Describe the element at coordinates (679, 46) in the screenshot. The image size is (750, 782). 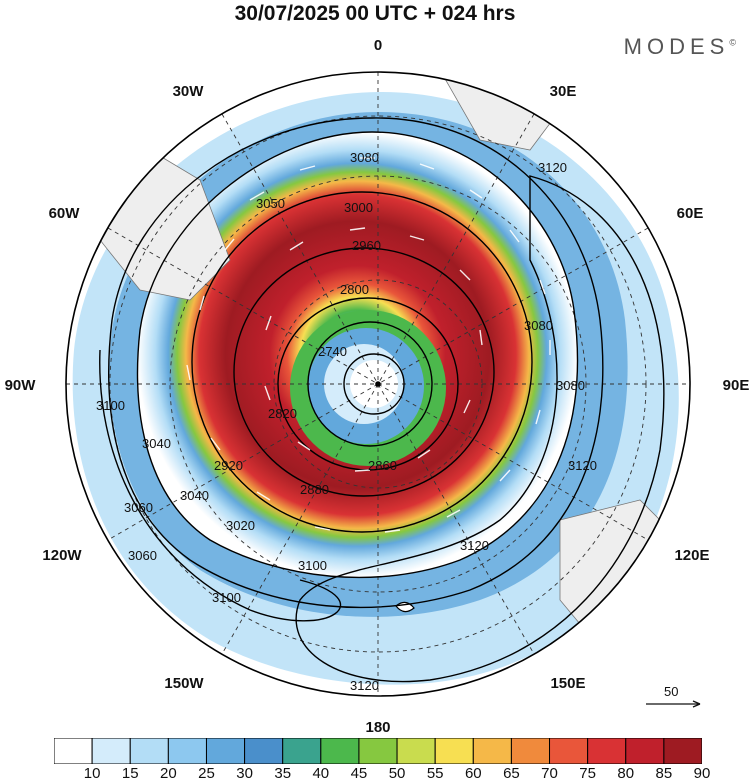
I see `brand-logo: MODES©` at that location.